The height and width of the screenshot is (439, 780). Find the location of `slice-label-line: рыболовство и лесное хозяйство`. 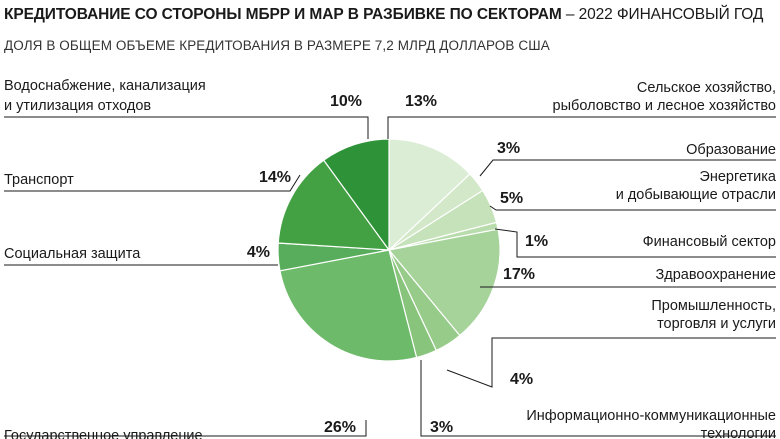

slice-label-line: рыболовство и лесное хозяйство is located at coordinates (664, 106).